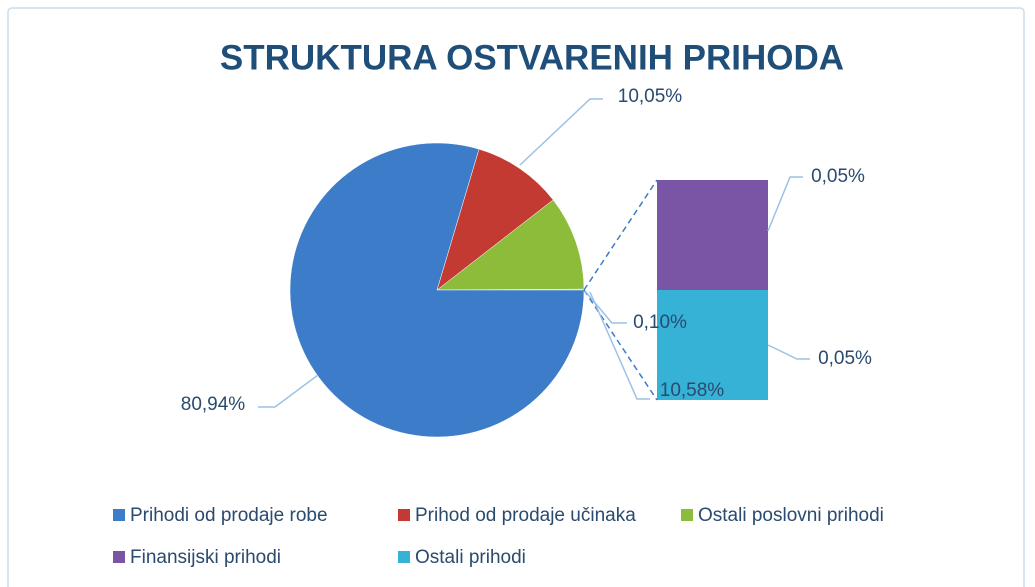  I want to click on data-label: 10,05%, so click(650, 96).